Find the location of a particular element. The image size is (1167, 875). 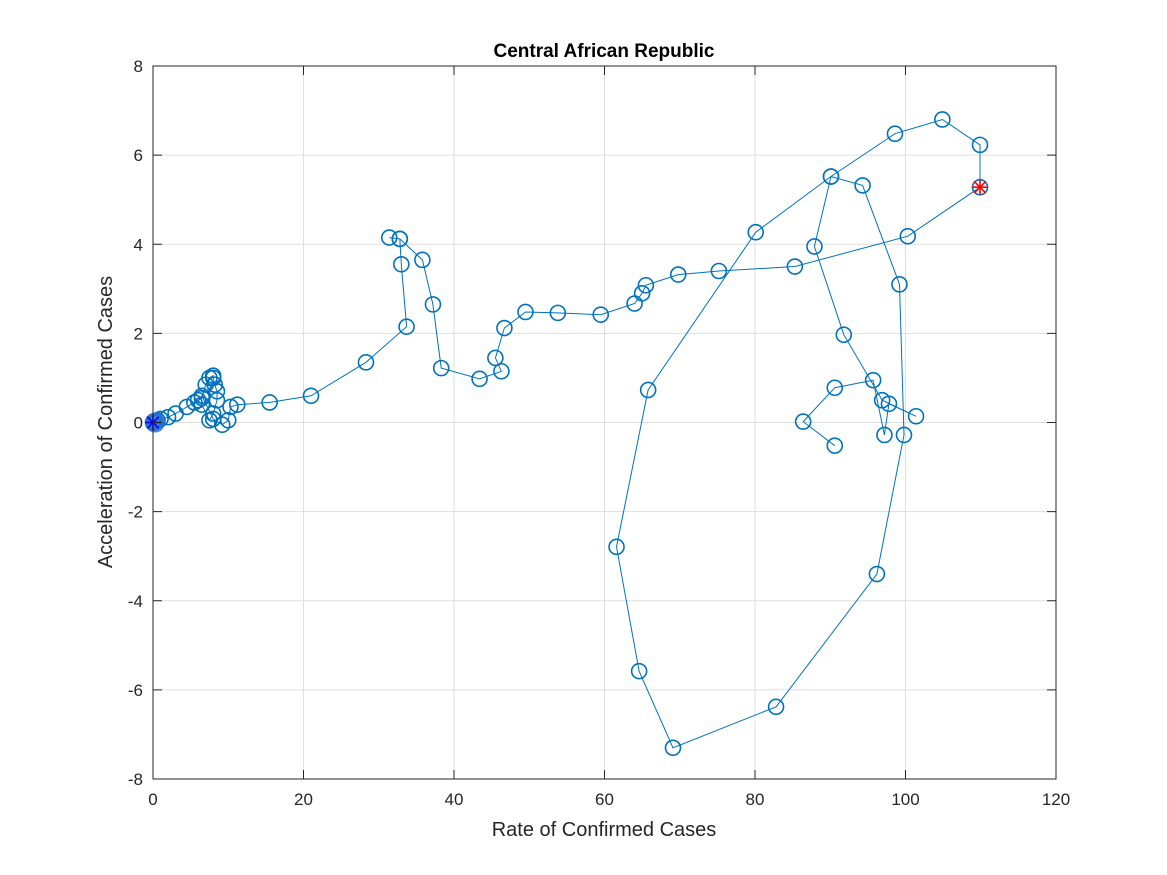

y-tick-label: -2 is located at coordinates (135, 512).